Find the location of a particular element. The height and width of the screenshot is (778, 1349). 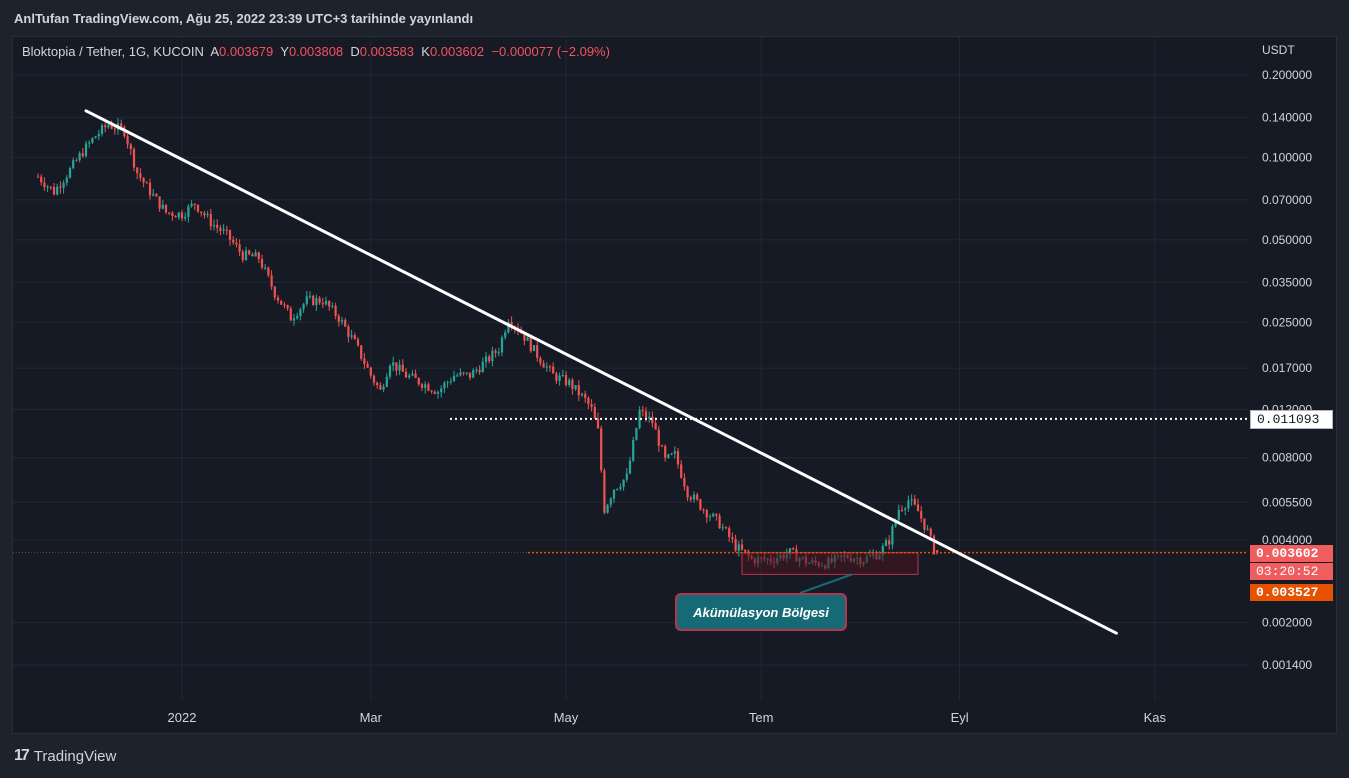

callout-pointer is located at coordinates (826, 583).